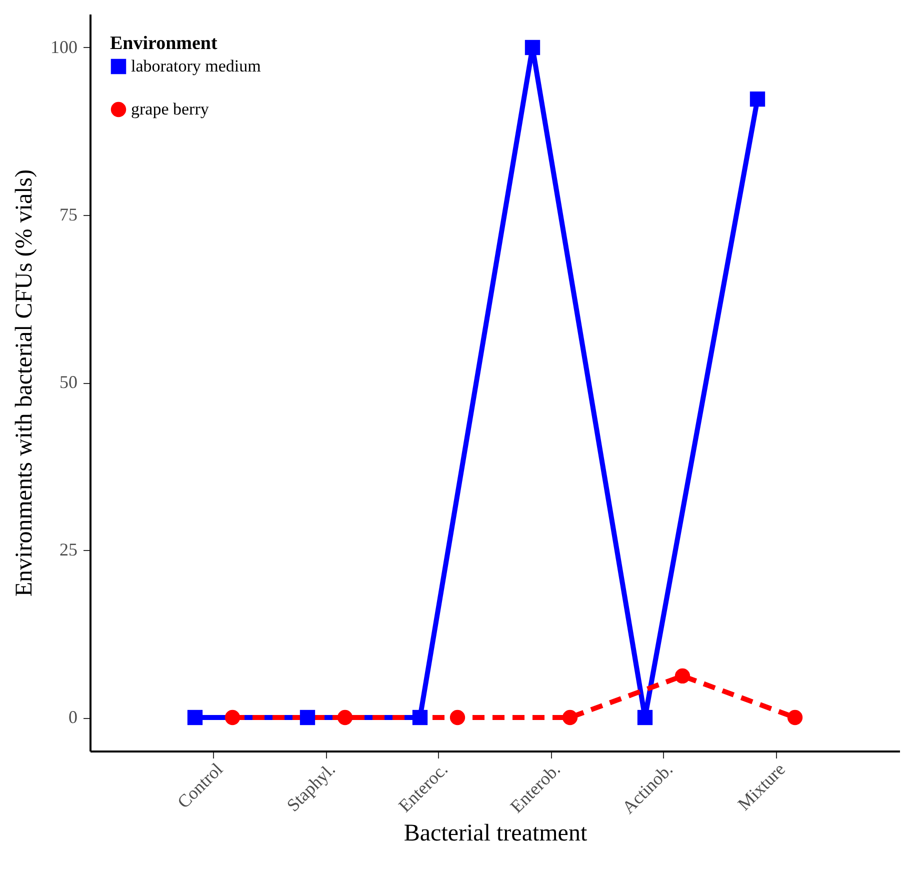 Image resolution: width=921 pixels, height=880 pixels. Describe the element at coordinates (164, 43) in the screenshot. I see `legend-title: Environment` at that location.